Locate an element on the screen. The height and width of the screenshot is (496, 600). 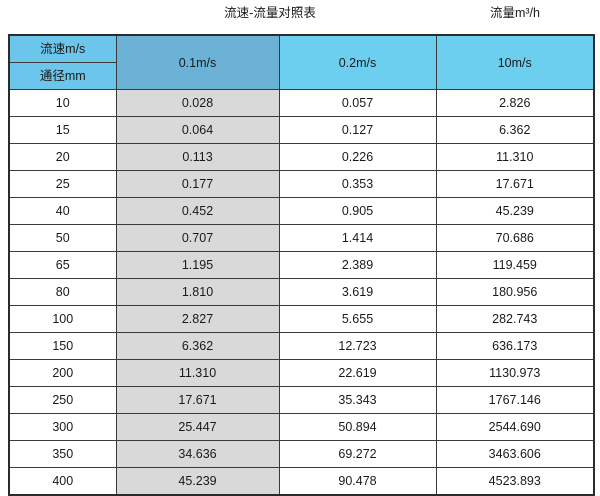
cell-flow-0: 0.707 is located at coordinates (197, 238).